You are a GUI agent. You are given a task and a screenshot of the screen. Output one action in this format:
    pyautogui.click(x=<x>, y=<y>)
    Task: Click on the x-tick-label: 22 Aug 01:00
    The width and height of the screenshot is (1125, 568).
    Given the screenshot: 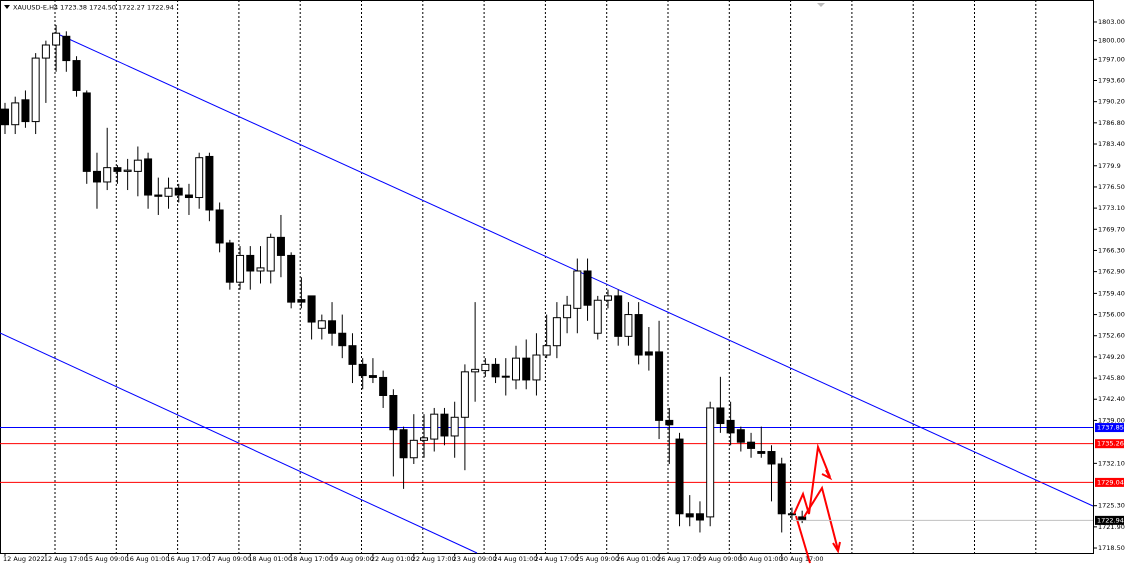 What is the action you would take?
    pyautogui.click(x=393, y=559)
    